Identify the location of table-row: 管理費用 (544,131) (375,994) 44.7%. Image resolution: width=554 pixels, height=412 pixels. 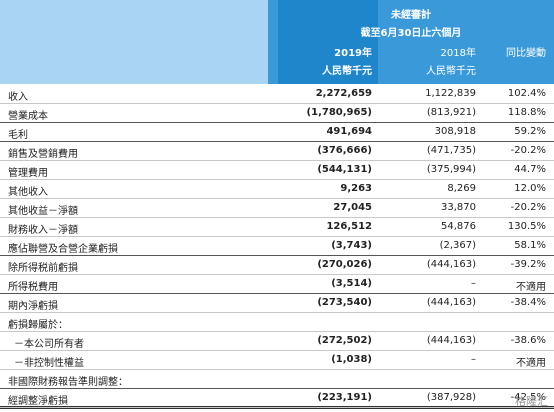
(277, 170).